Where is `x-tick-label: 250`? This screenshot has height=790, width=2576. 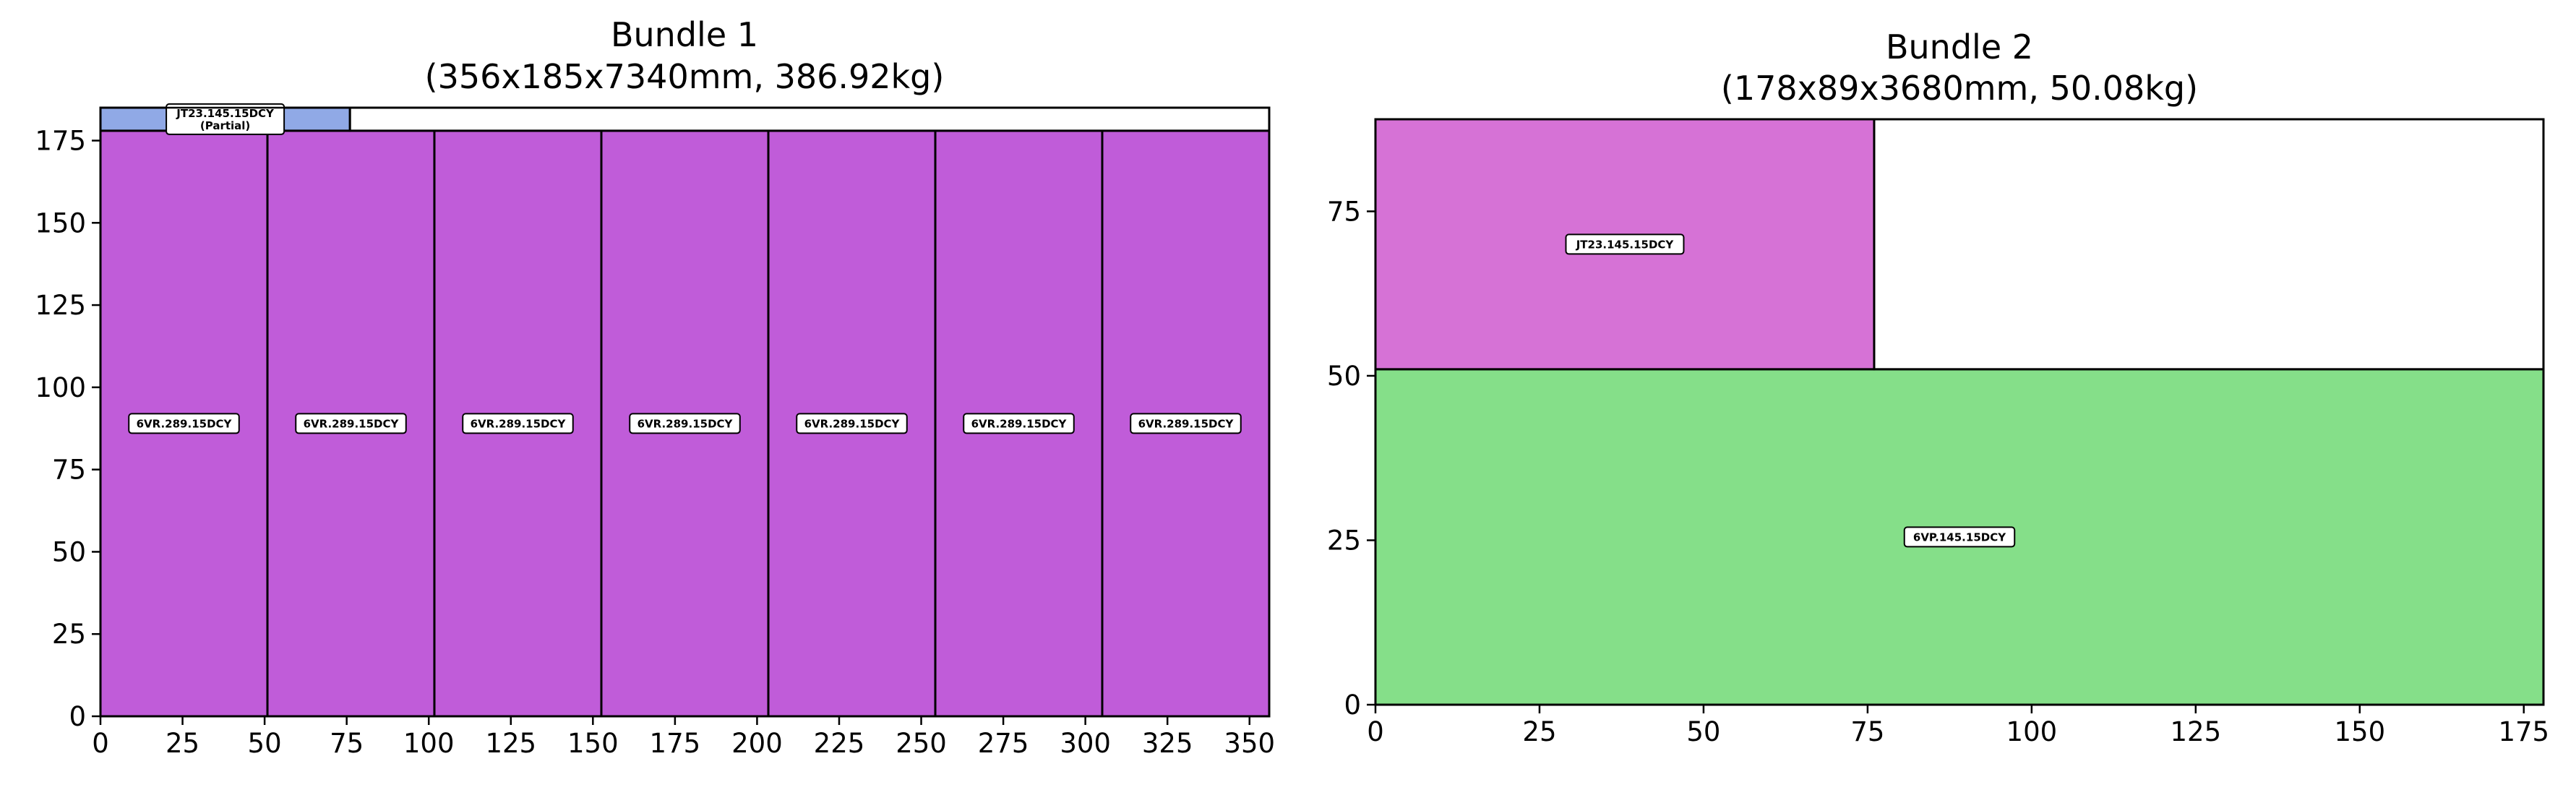
x-tick-label: 250 is located at coordinates (922, 744).